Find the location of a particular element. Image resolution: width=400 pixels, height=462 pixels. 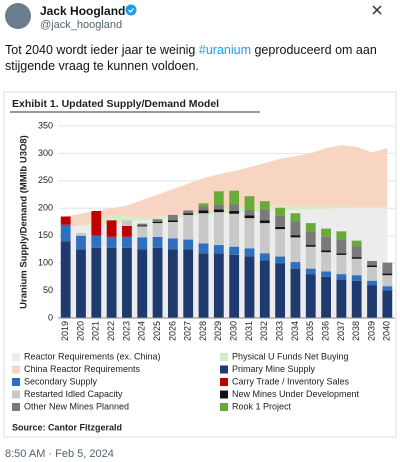

x-tick-label: 2037 is located at coordinates (341, 331).